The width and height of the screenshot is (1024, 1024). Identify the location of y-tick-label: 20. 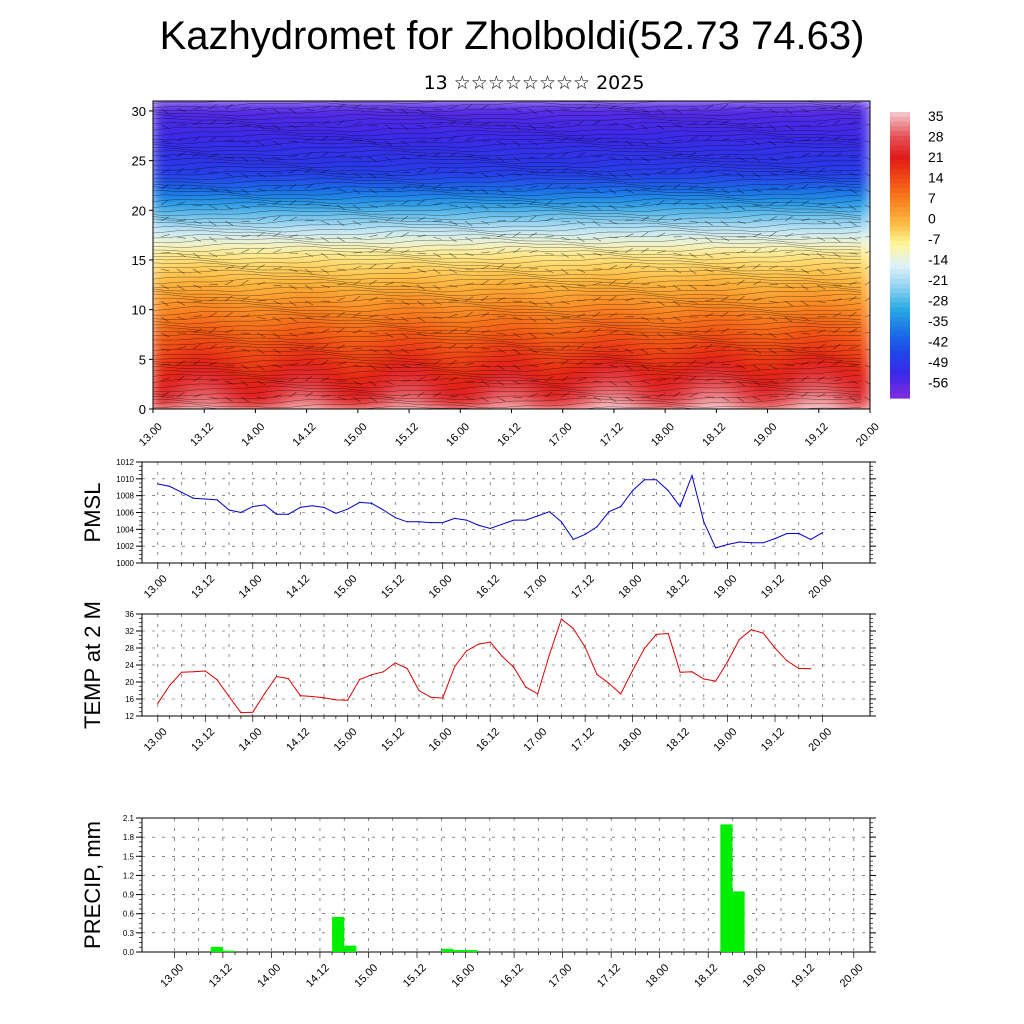
(129, 682).